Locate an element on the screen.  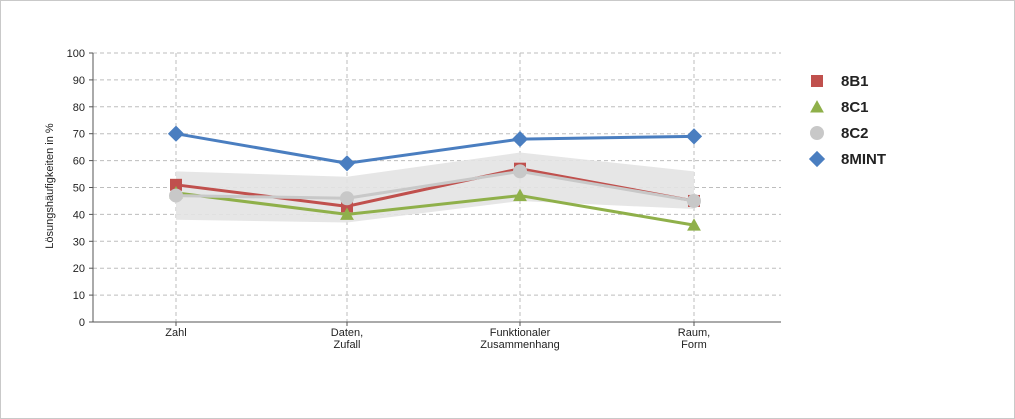
legend-label-8c1: 8C1 is located at coordinates (855, 107).